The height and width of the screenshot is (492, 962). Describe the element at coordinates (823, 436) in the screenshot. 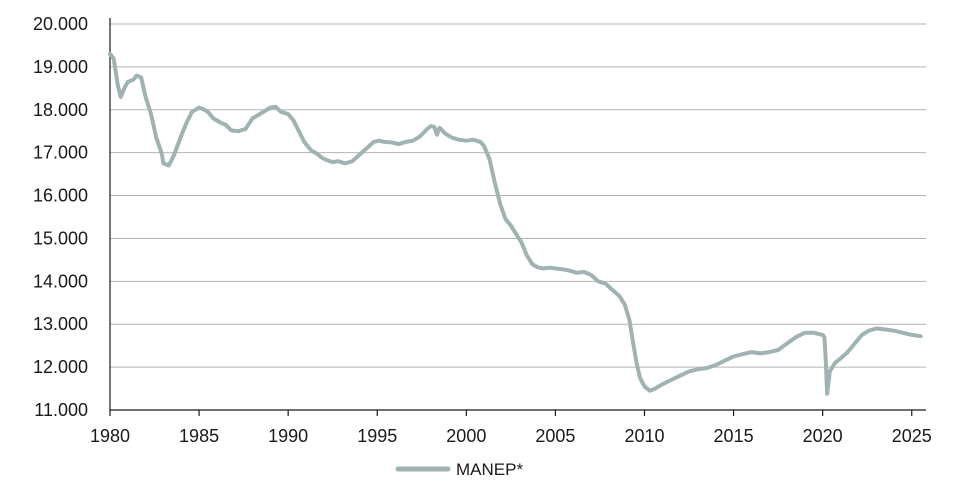

I see `x-tick-label: 2020` at that location.